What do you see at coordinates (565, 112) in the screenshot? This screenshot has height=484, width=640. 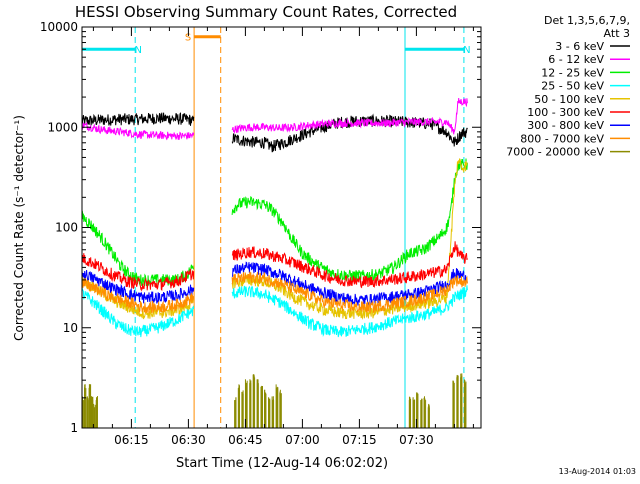 I see `legend-label: 100 - 300 keV` at bounding box center [565, 112].